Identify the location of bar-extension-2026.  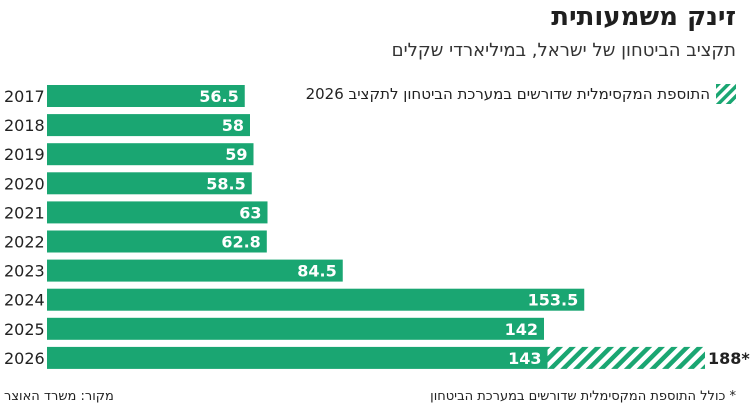
(626, 357).